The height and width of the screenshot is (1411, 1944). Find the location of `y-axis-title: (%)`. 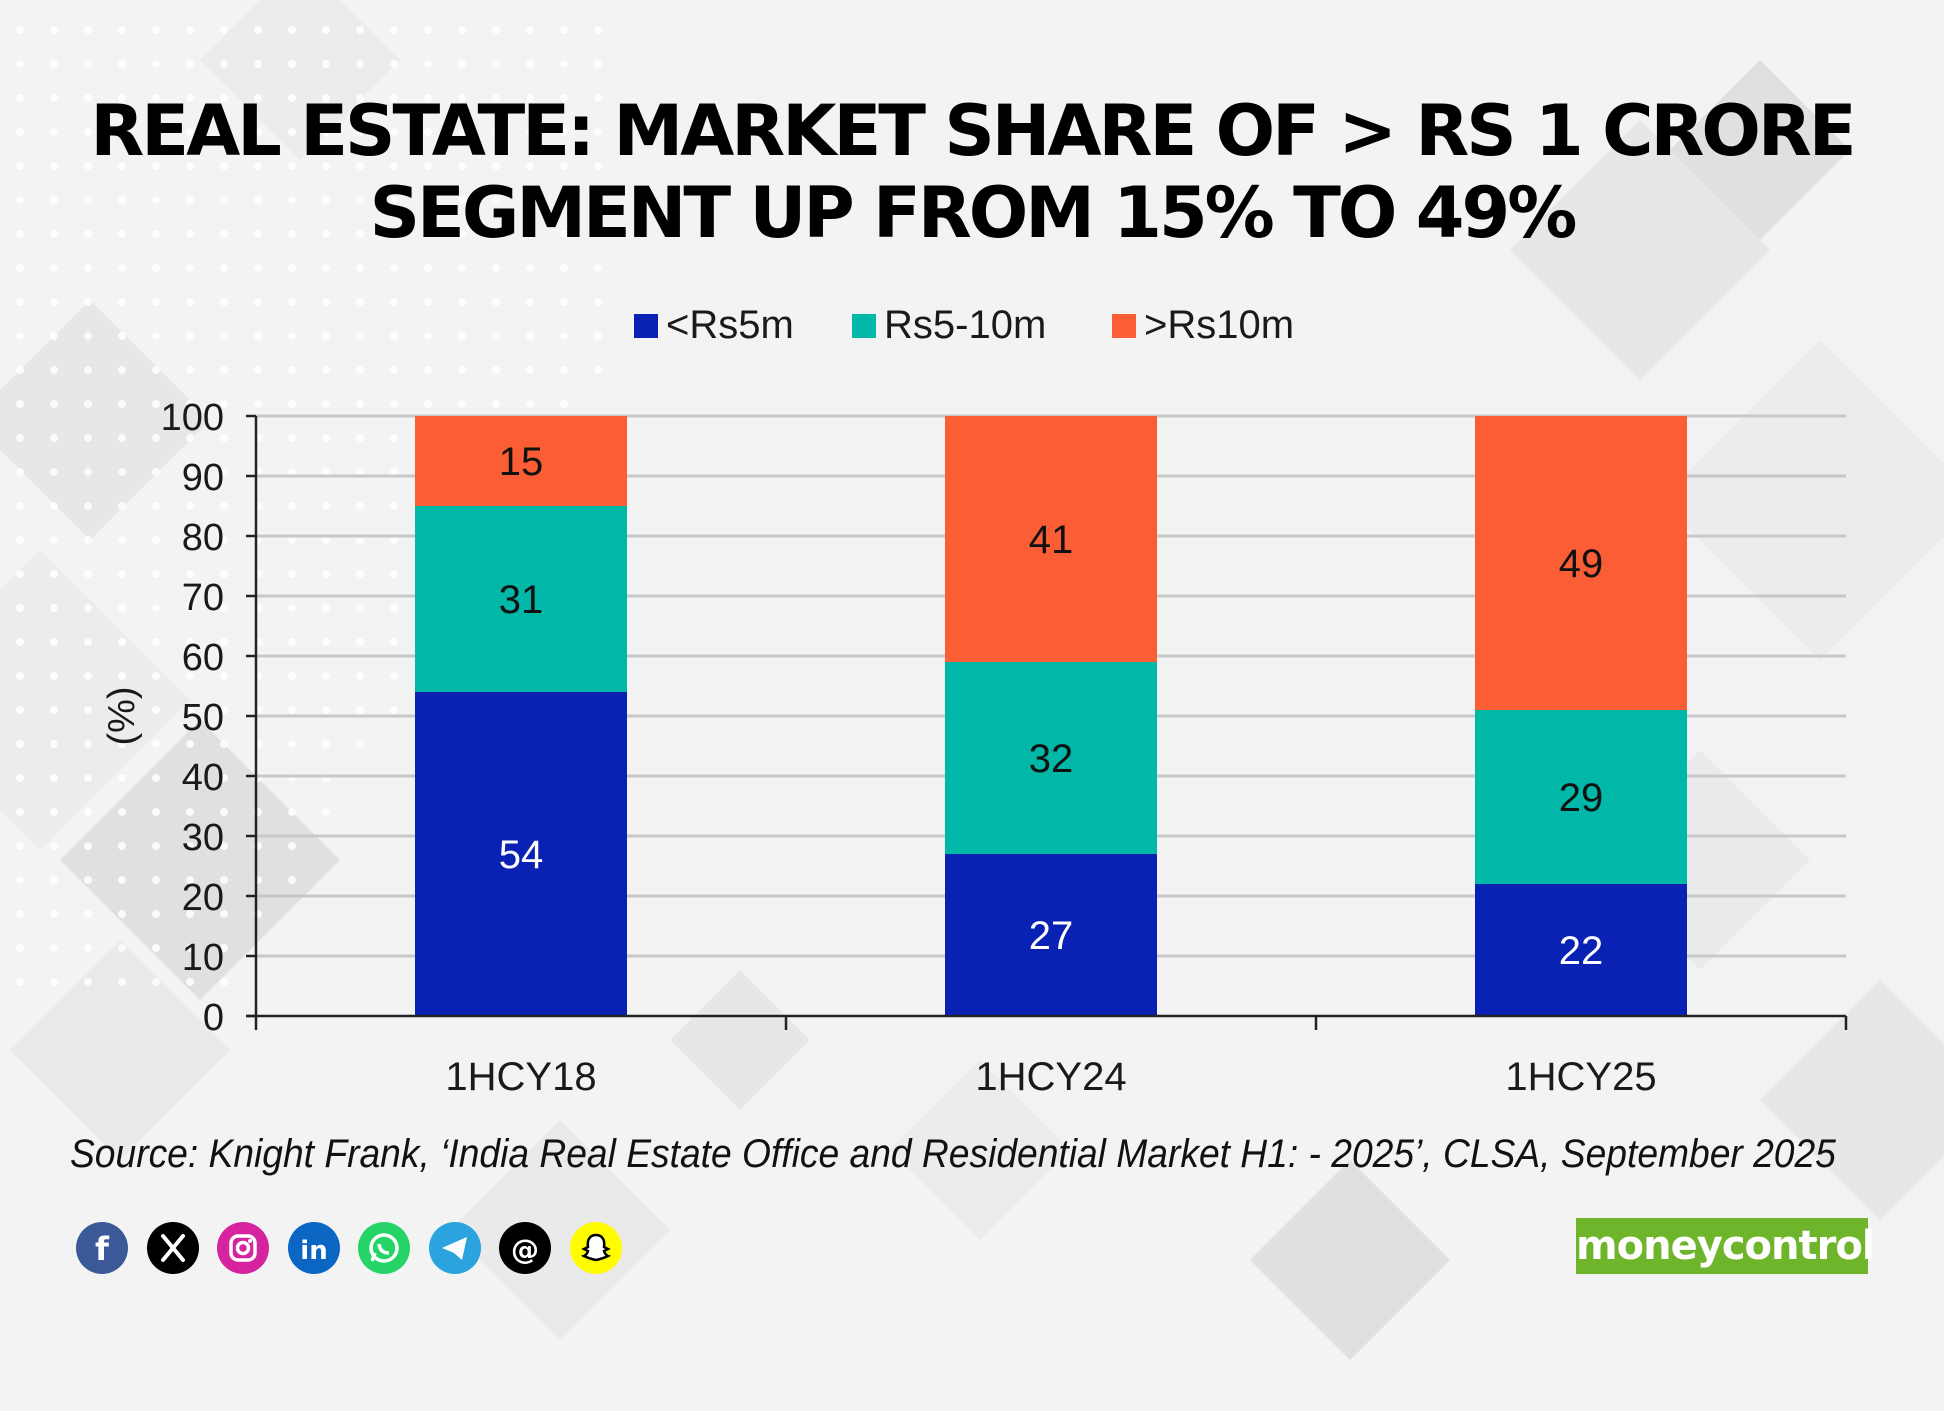

y-axis-title: (%) is located at coordinates (122, 715).